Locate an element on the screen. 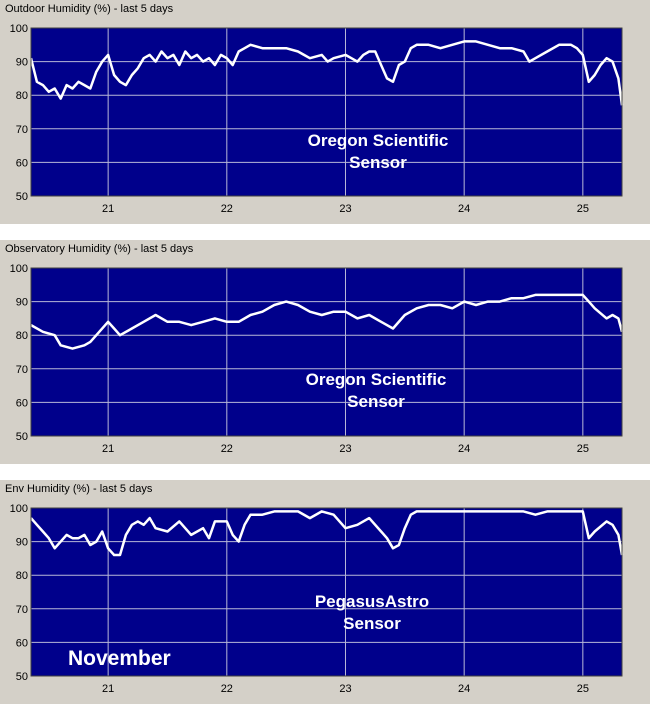 Image resolution: width=650 pixels, height=704 pixels. chart-title: Env Humidity (%) - last 5 days is located at coordinates (79, 489).